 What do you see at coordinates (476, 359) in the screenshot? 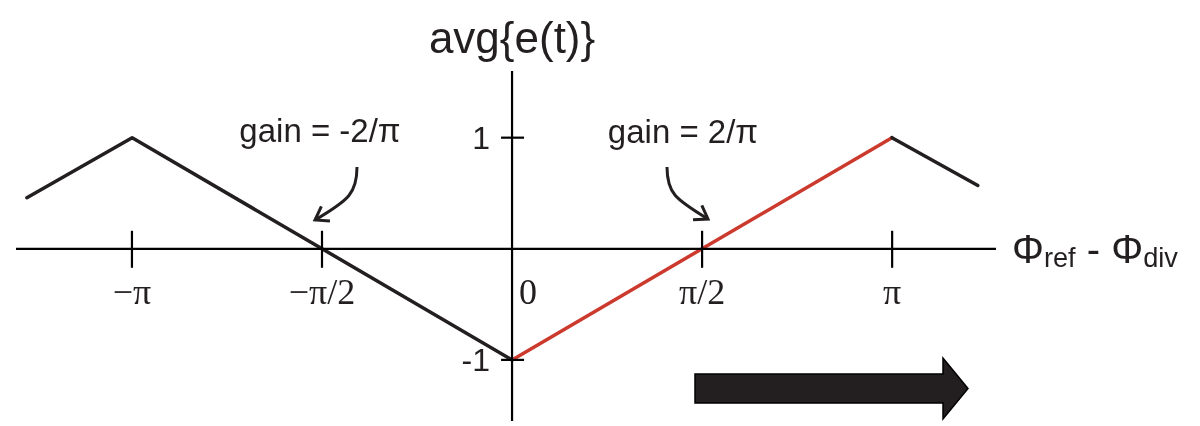
I see `y-tick-label: -1` at bounding box center [476, 359].